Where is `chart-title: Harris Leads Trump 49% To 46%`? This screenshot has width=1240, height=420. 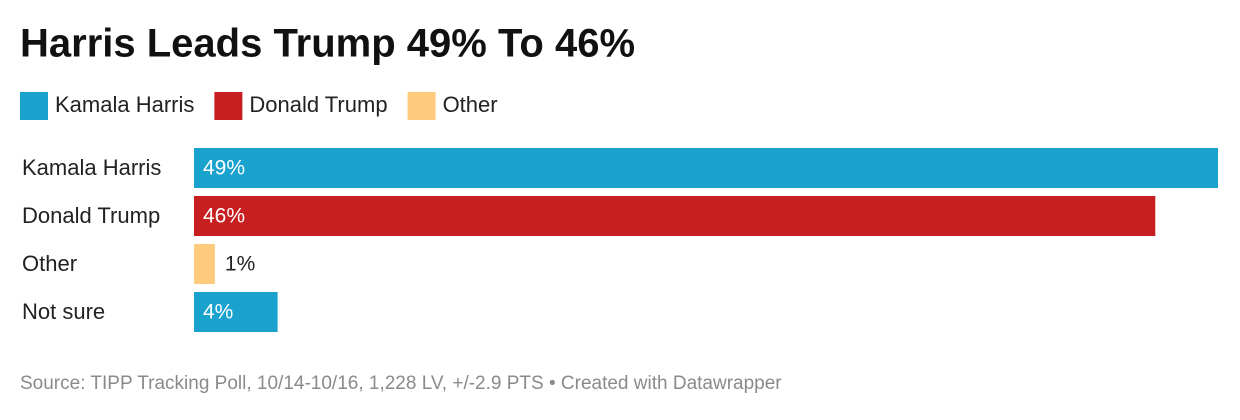
chart-title: Harris Leads Trump 49% To 46% is located at coordinates (327, 44).